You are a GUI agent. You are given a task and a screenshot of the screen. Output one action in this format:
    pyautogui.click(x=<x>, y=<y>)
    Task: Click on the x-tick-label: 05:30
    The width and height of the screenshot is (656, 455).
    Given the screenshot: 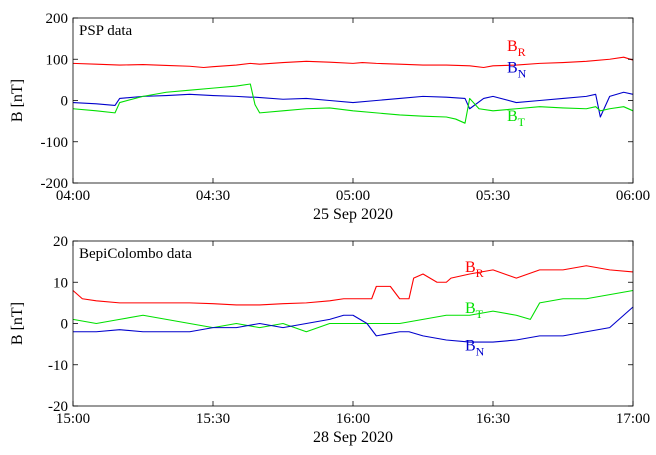 What is the action you would take?
    pyautogui.click(x=493, y=196)
    